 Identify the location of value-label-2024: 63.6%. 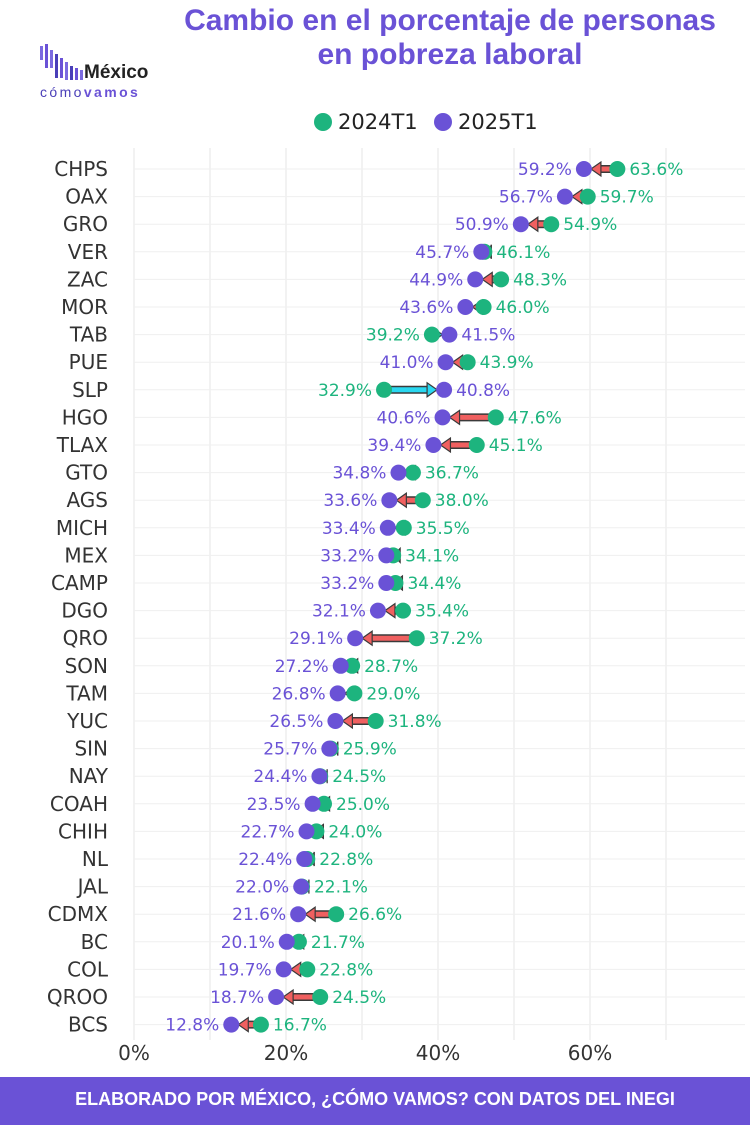
(656, 170).